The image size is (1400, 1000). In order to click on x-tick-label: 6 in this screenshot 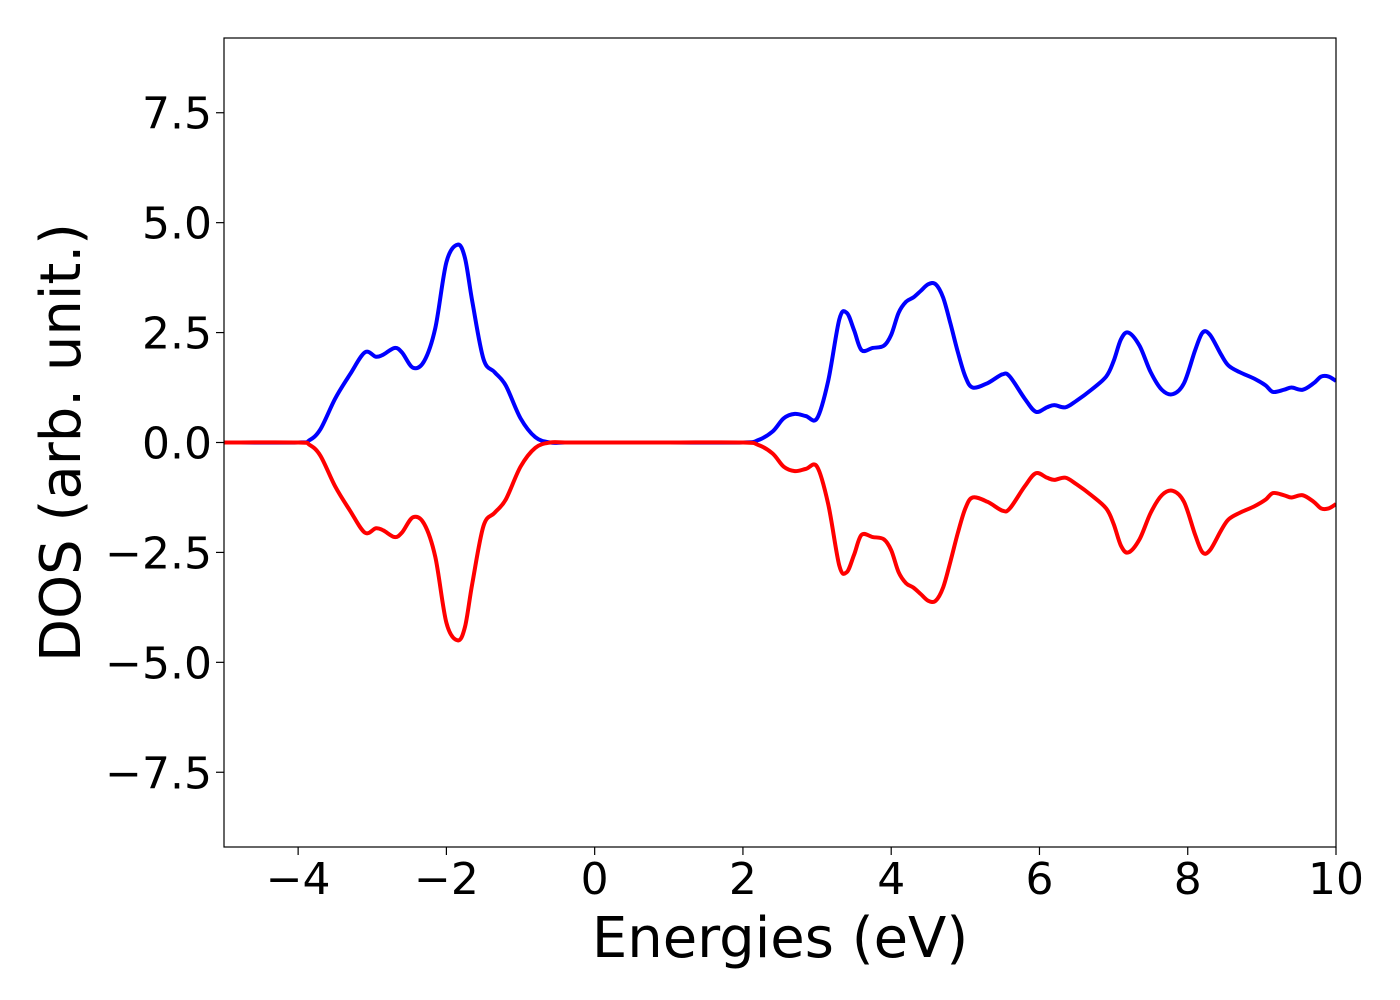, I will do `click(1039, 879)`.